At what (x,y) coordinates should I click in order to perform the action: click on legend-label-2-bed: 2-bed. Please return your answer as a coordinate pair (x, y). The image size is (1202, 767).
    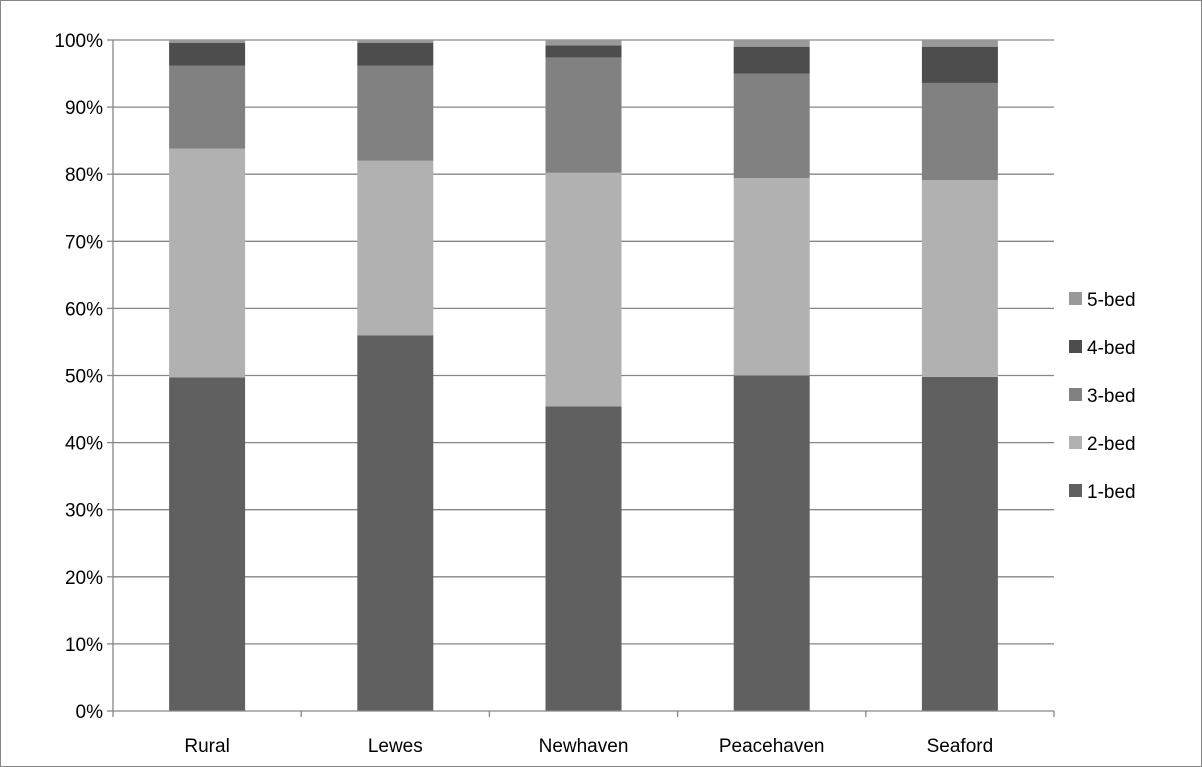
    Looking at the image, I should click on (1111, 444).